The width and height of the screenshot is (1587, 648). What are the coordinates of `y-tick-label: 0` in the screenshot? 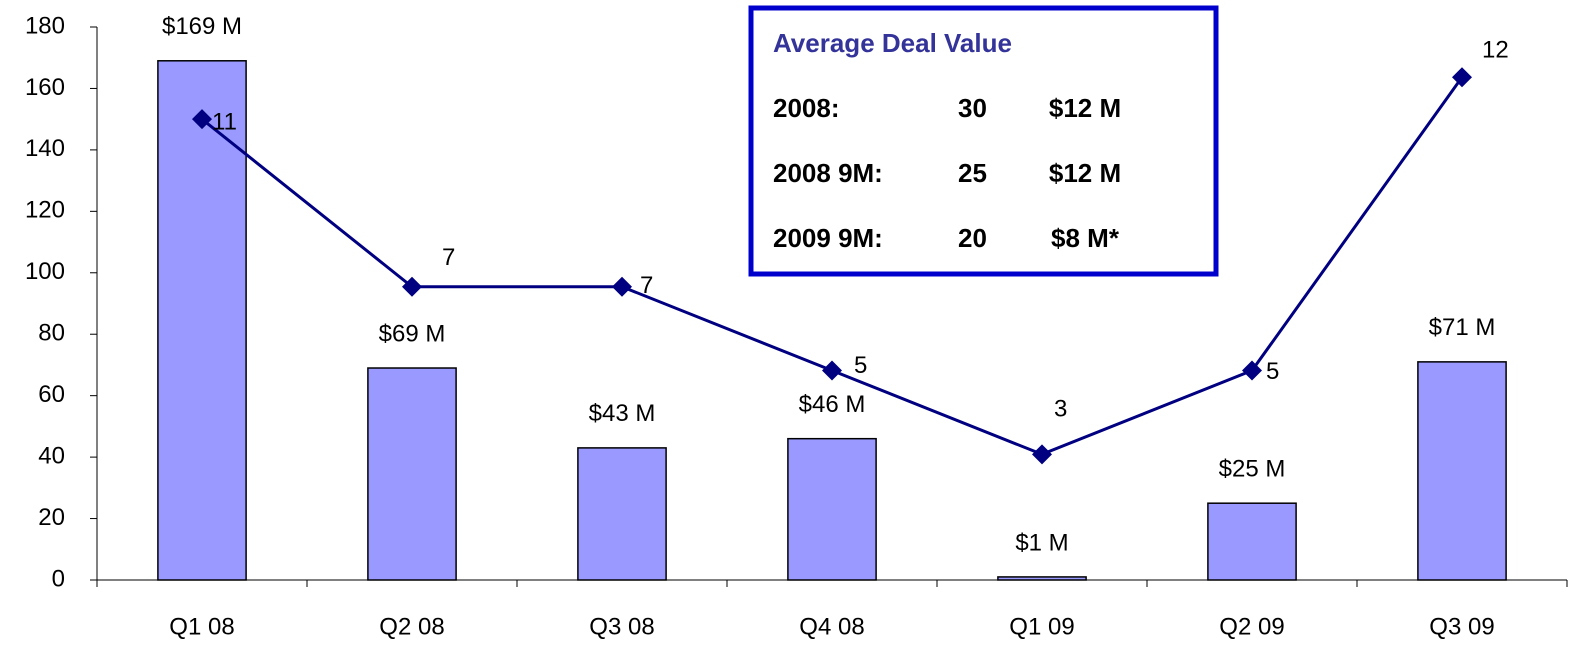 It's located at (58, 578).